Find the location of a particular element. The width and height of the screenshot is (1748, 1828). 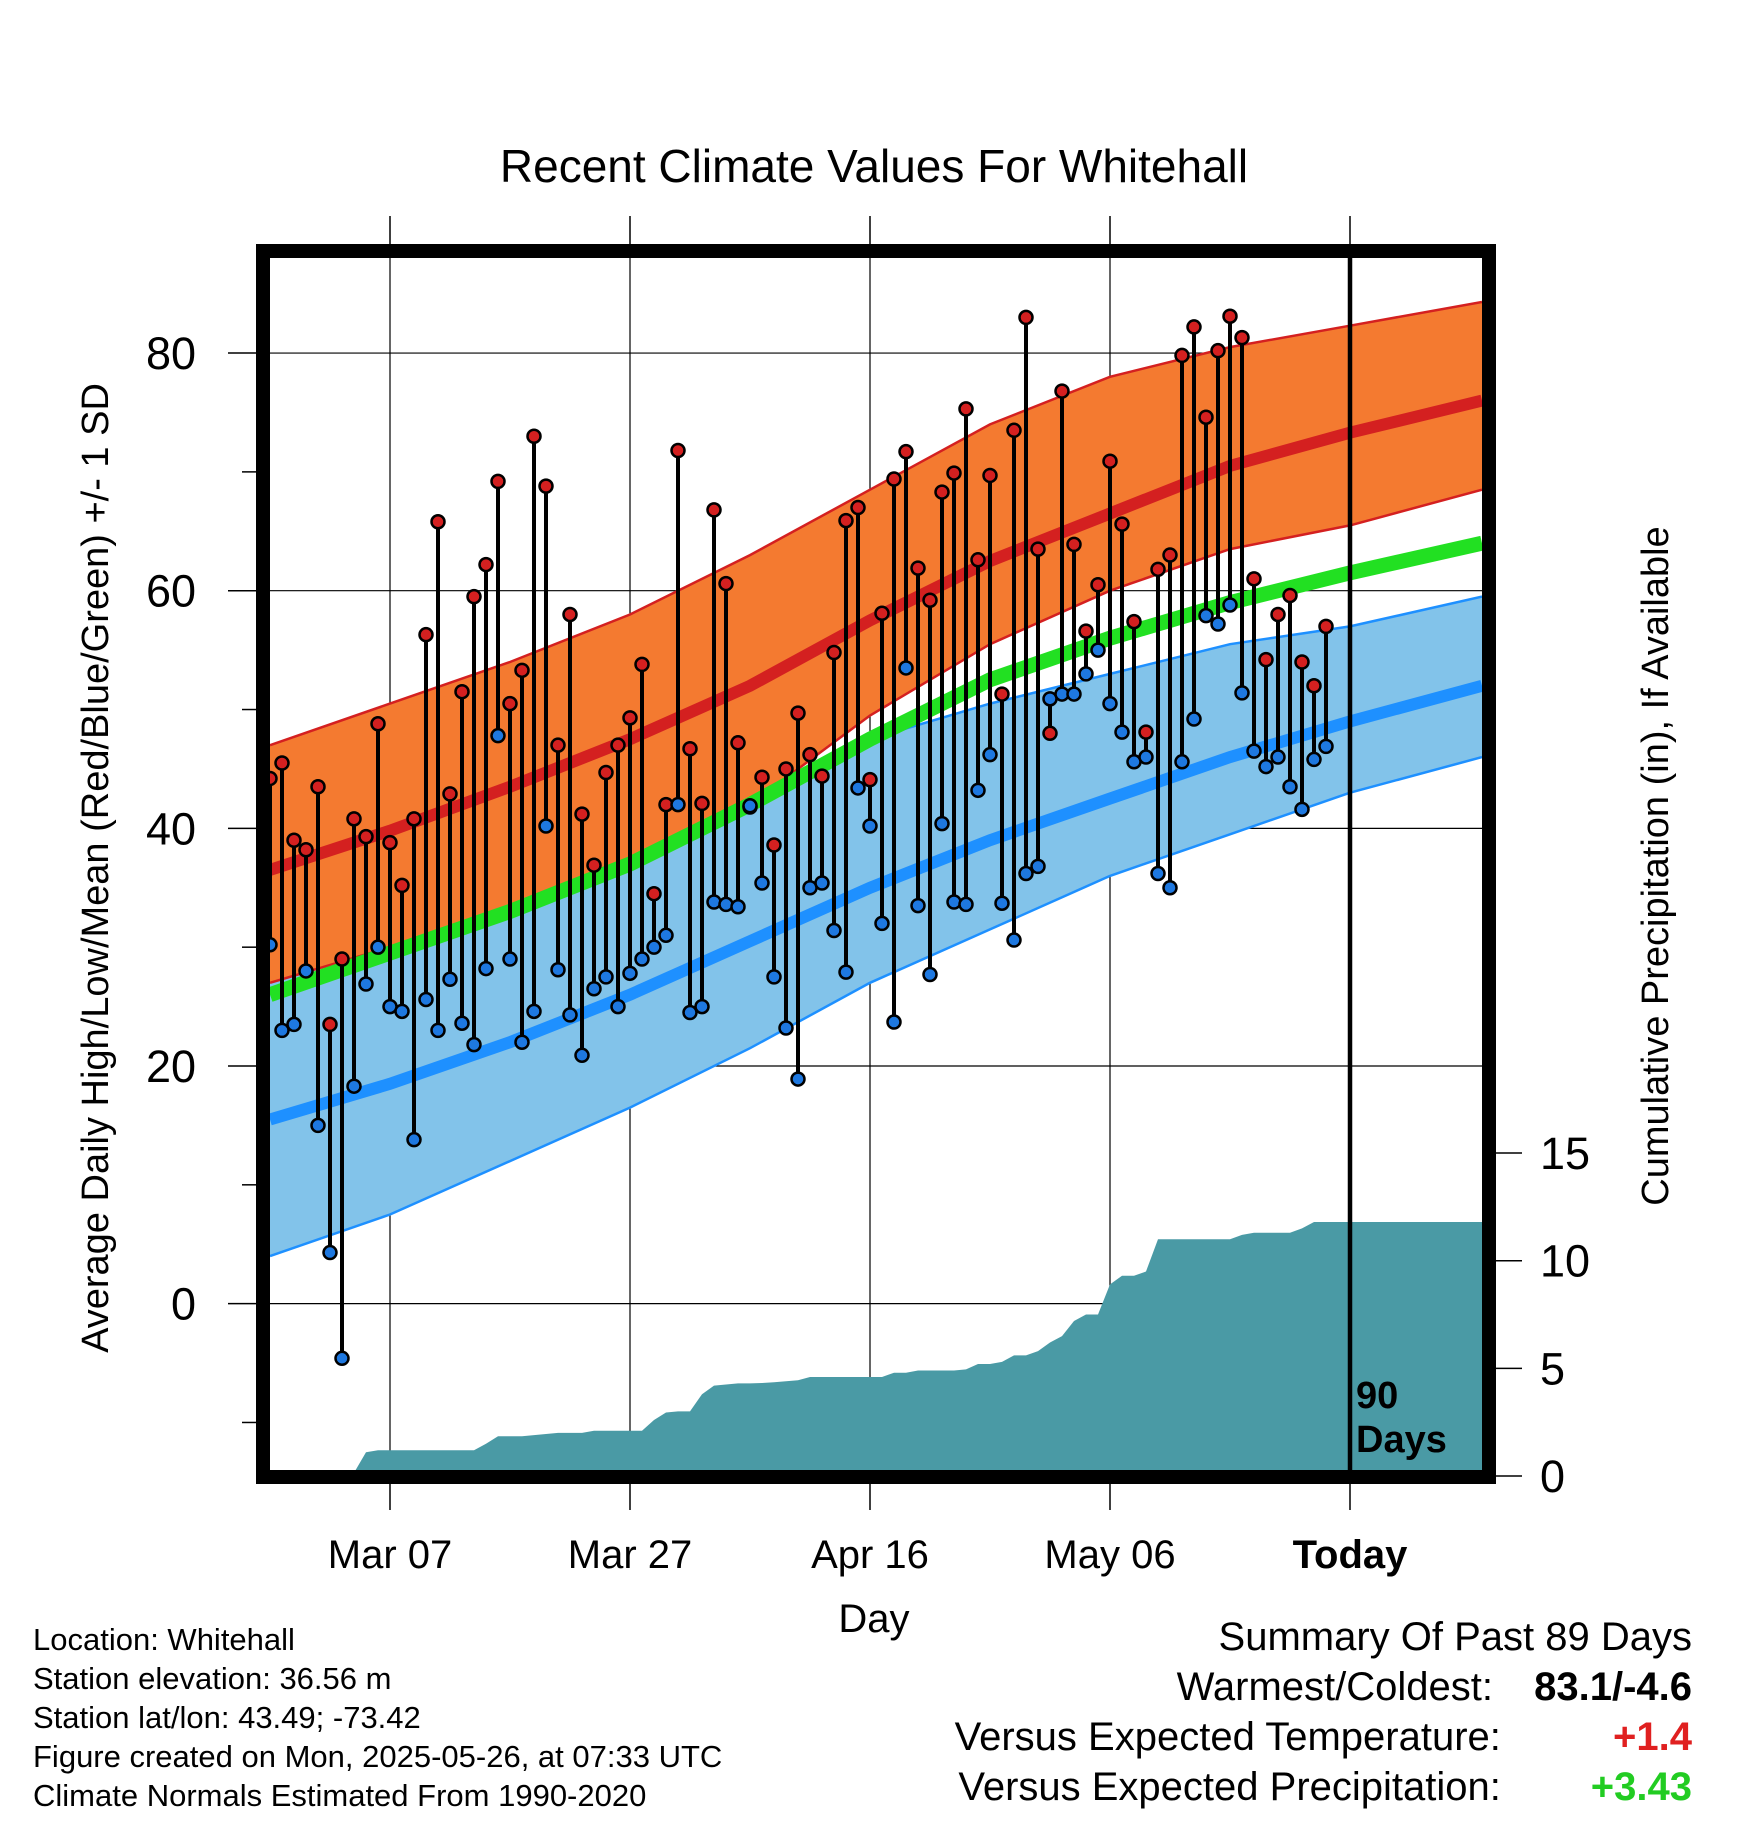

x-tick-label: Mar 07 is located at coordinates (390, 1555).